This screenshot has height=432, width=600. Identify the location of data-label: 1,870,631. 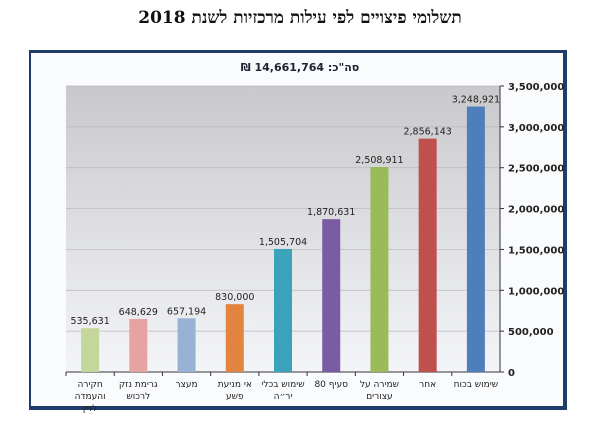
(331, 212).